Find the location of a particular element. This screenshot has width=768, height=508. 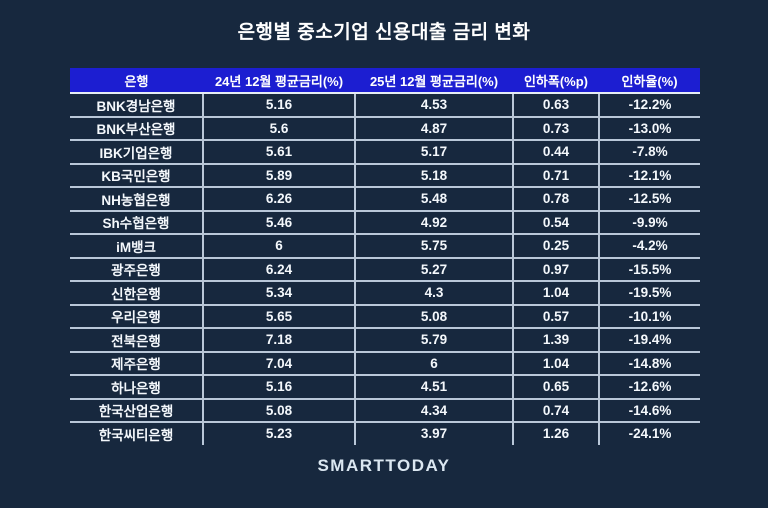

cell-cut-pp: 0.44 is located at coordinates (556, 152).